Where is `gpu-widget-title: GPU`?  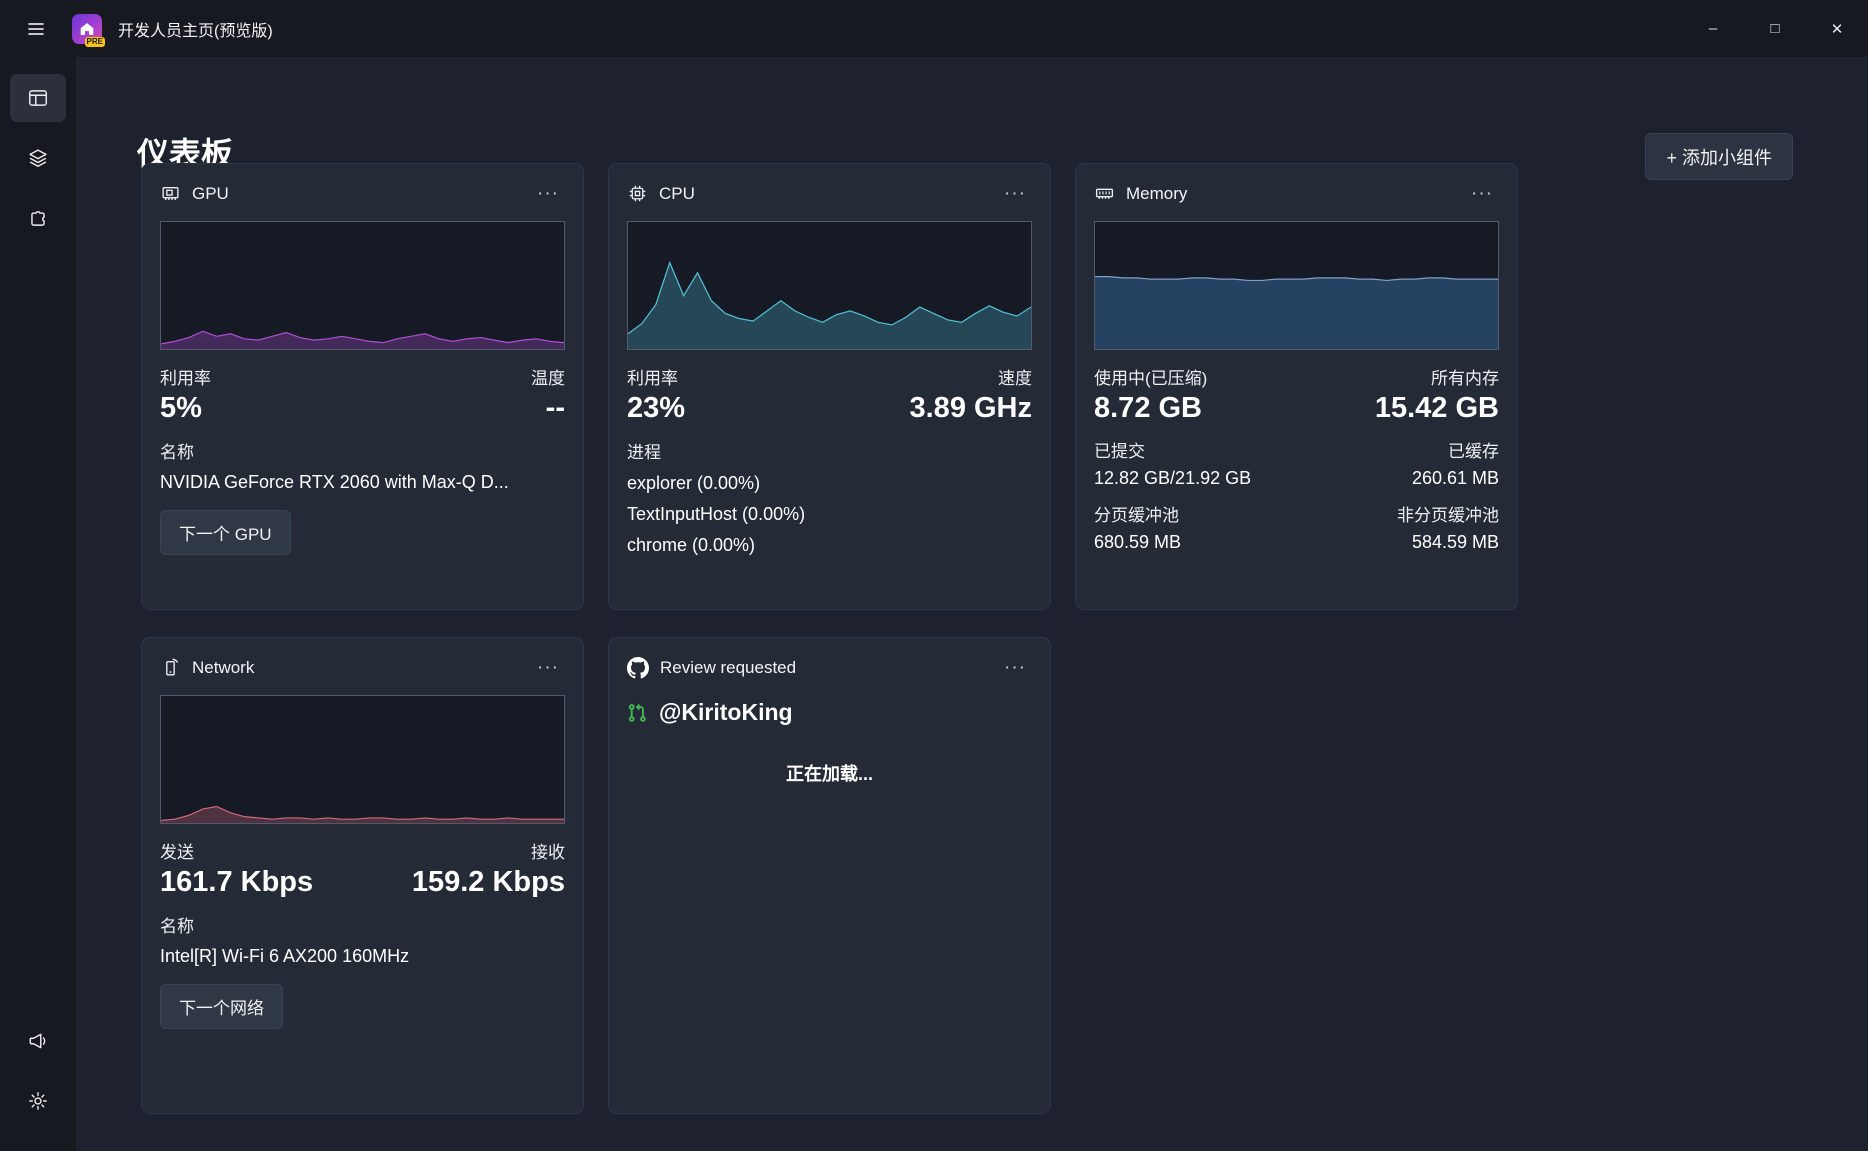 gpu-widget-title: GPU is located at coordinates (210, 193).